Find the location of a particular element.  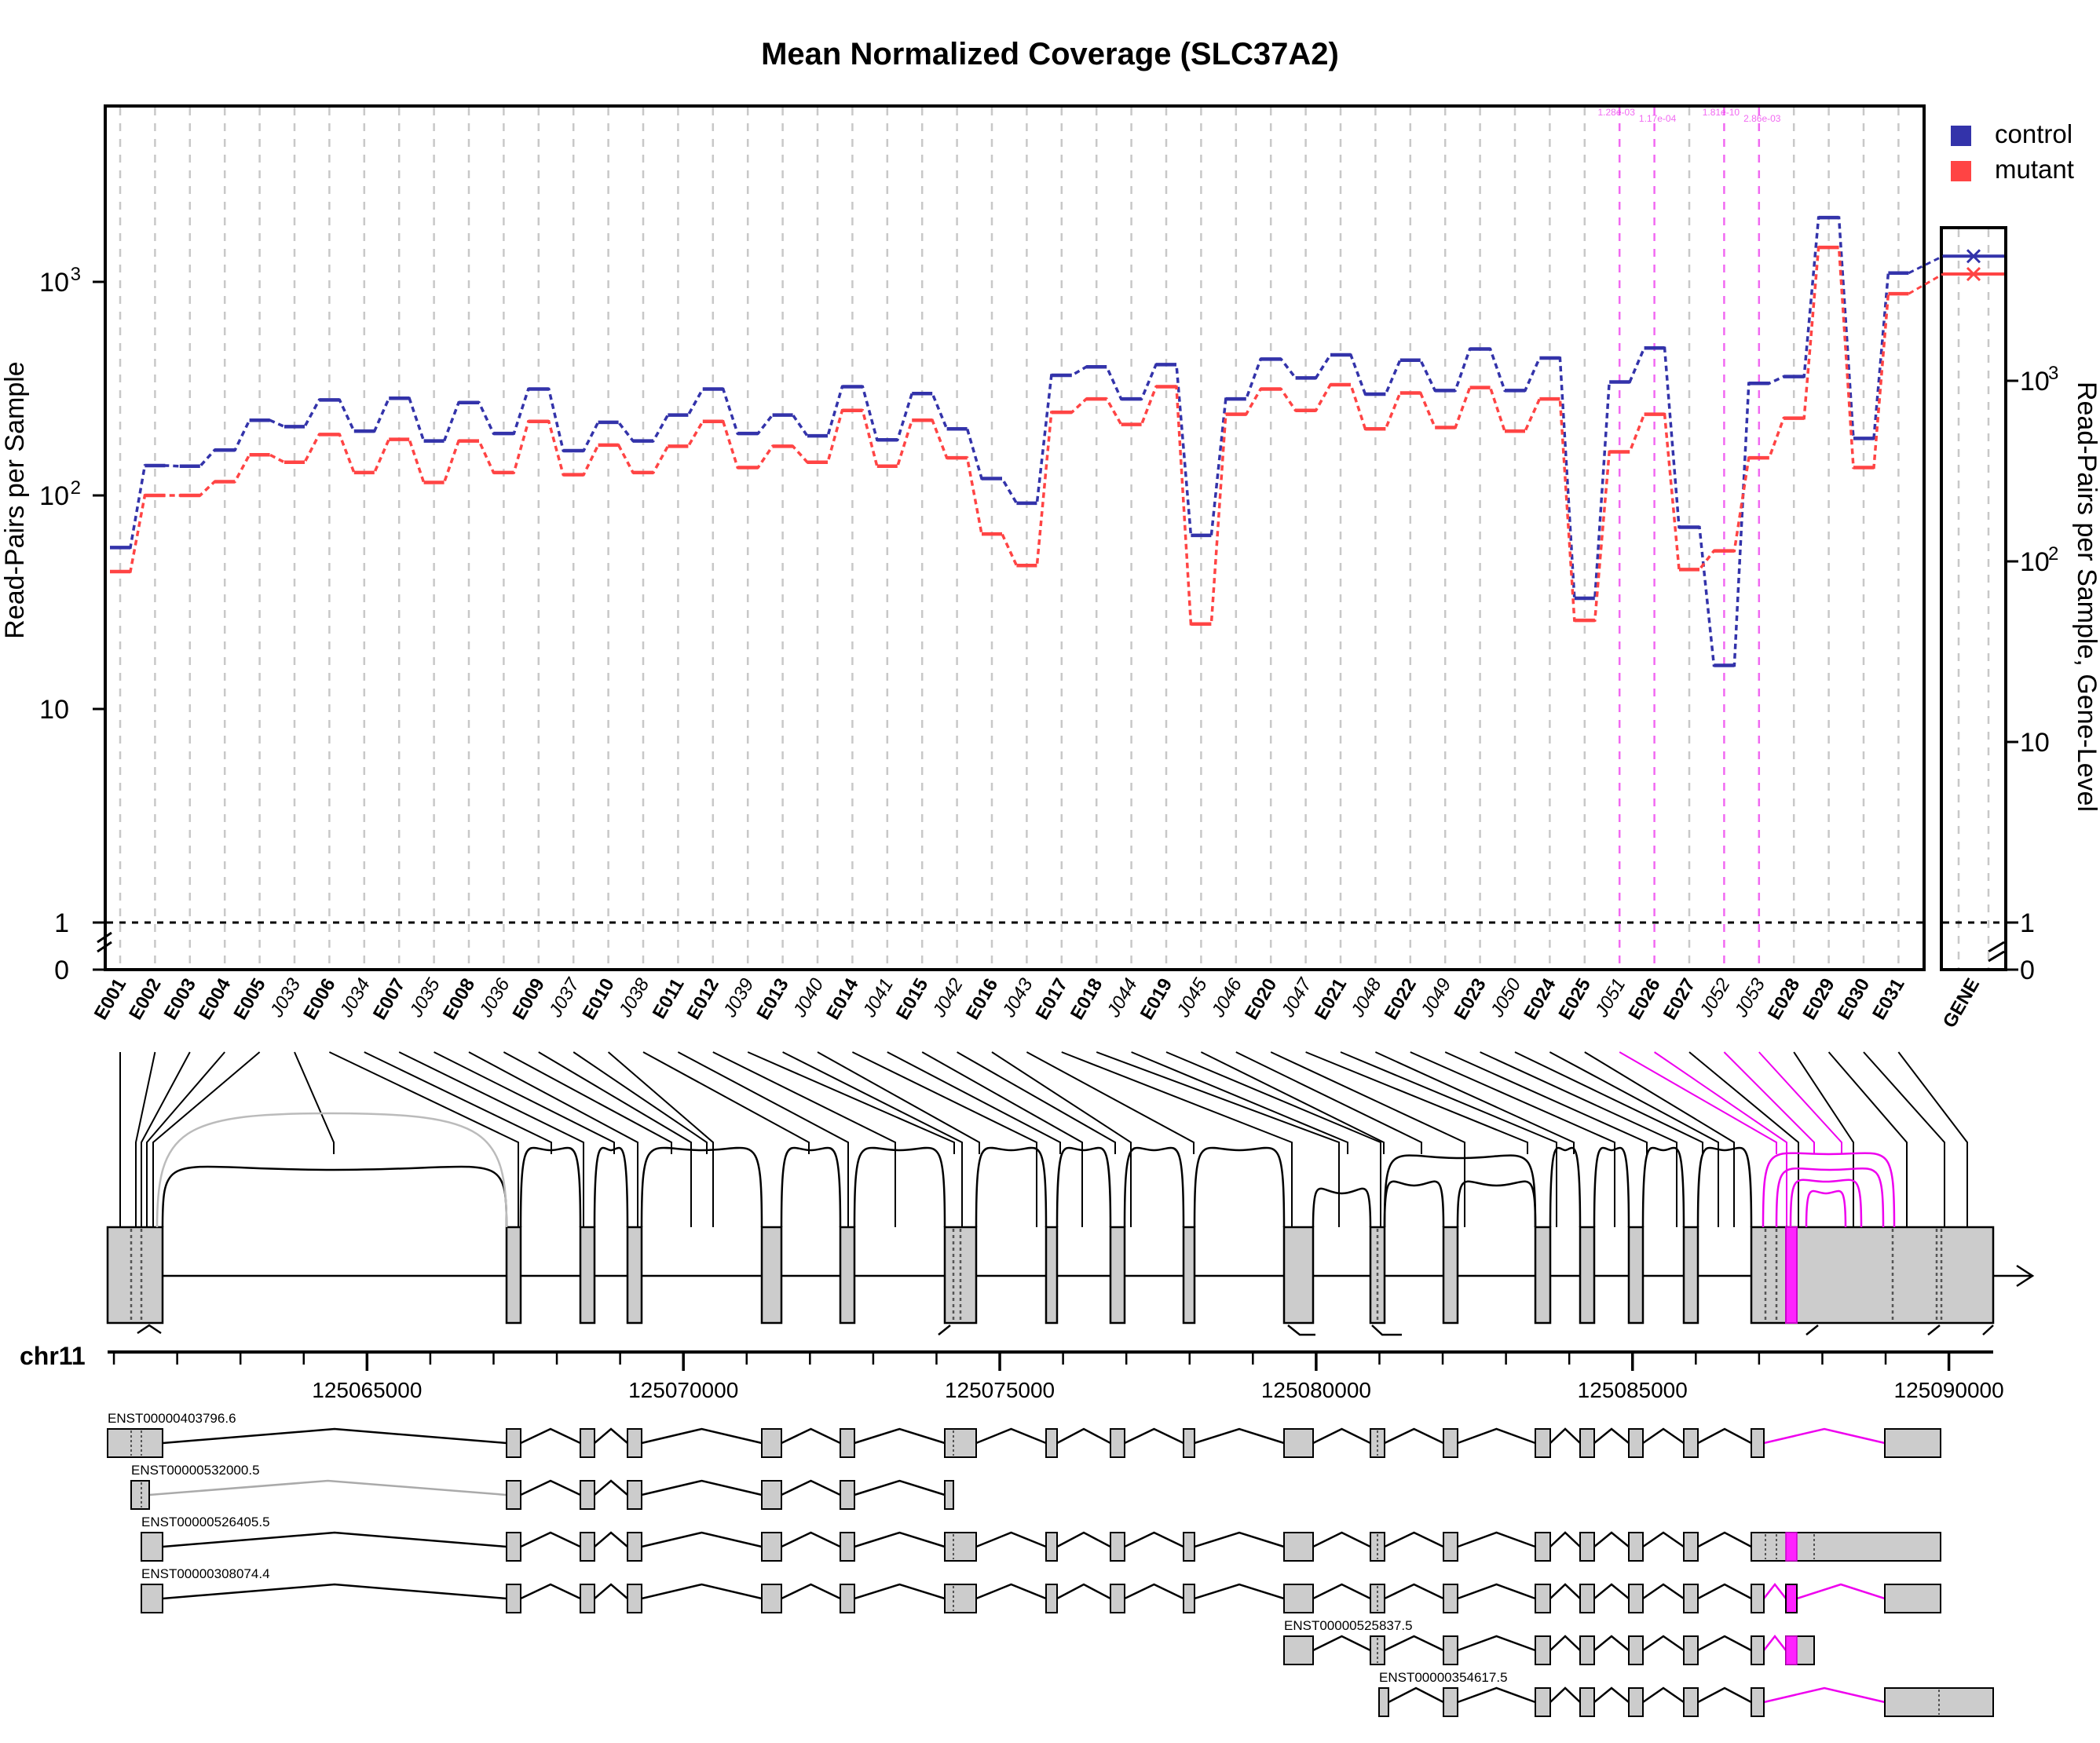

feature-label-j052: J052 is located at coordinates (1716, 998).